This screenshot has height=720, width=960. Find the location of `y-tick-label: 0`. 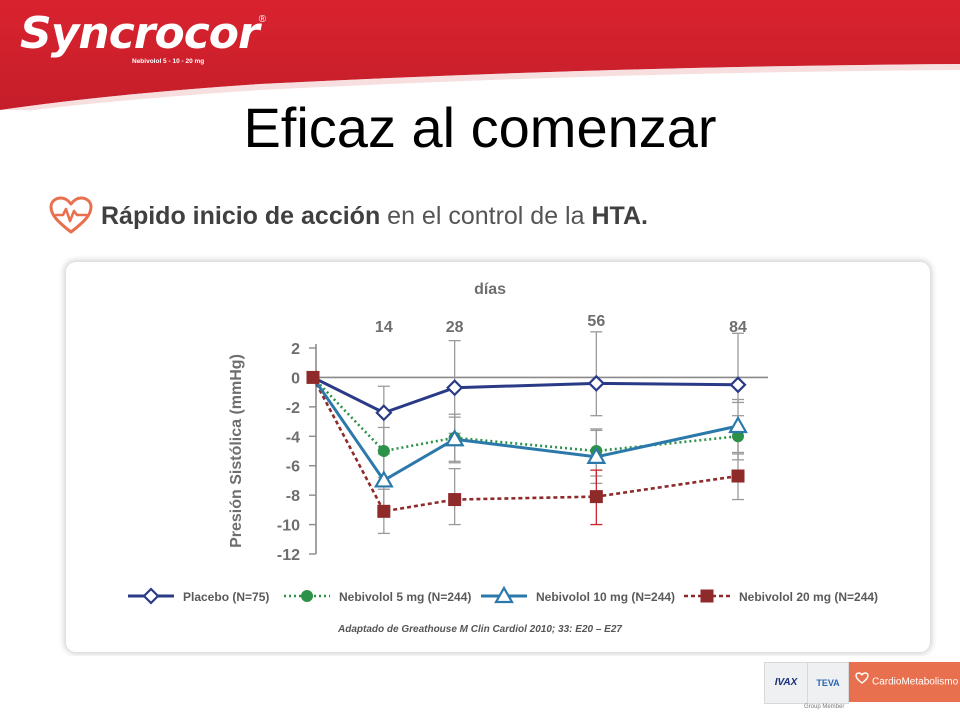

y-tick-label: 0 is located at coordinates (295, 378).